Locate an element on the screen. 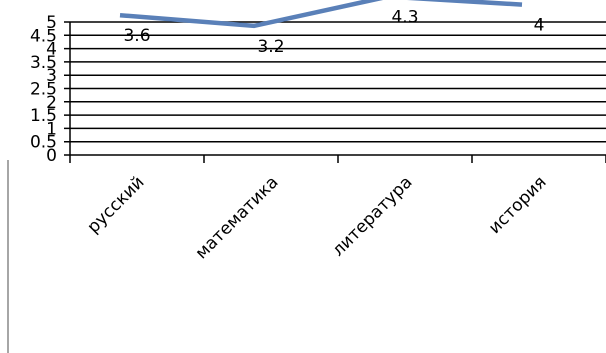 This screenshot has width=606, height=353. y-tick-label: 3.5 is located at coordinates (43, 63).